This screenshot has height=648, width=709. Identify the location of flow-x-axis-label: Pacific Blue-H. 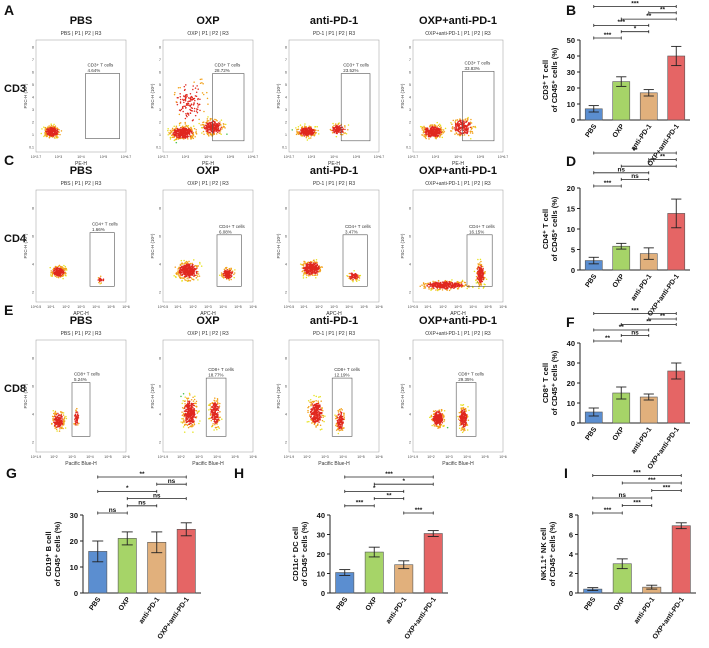
(208, 464).